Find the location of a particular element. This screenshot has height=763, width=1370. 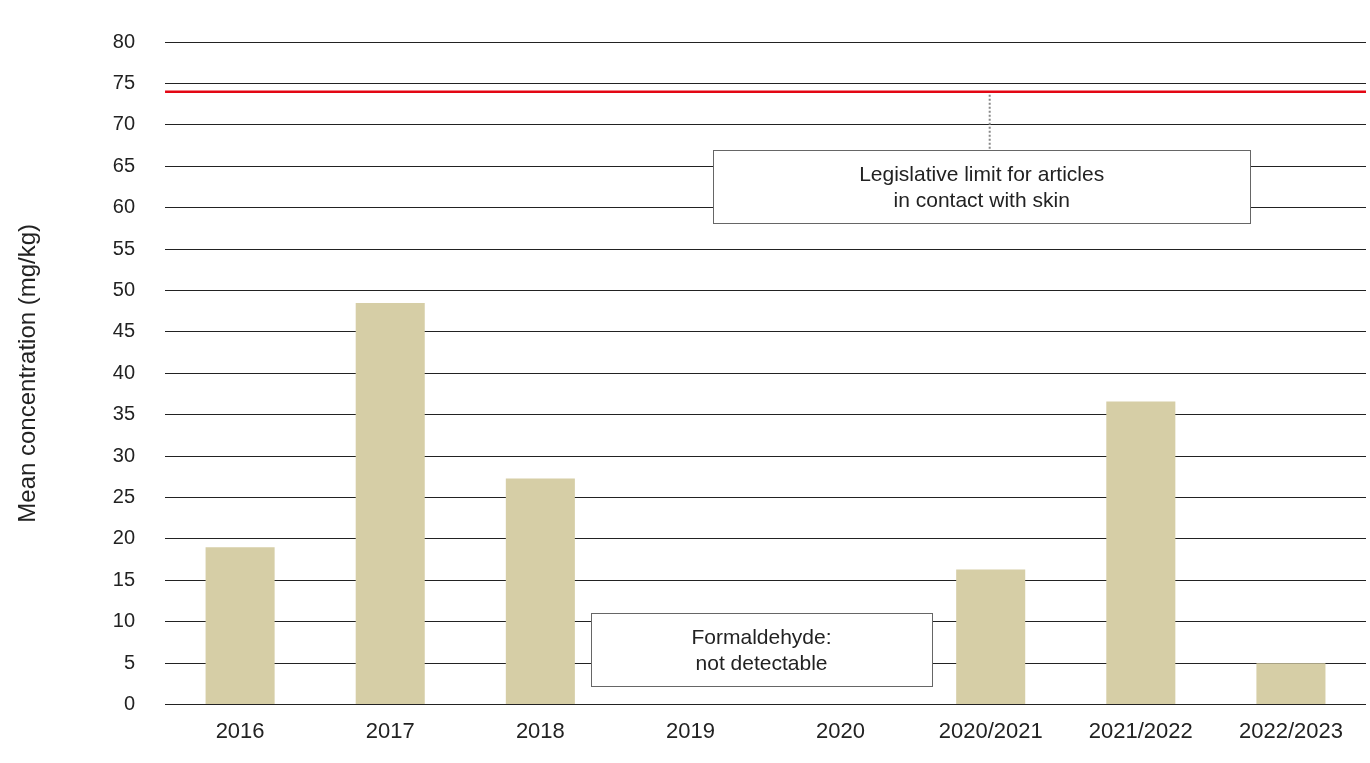

x-tick-label: 2017 is located at coordinates (390, 730).